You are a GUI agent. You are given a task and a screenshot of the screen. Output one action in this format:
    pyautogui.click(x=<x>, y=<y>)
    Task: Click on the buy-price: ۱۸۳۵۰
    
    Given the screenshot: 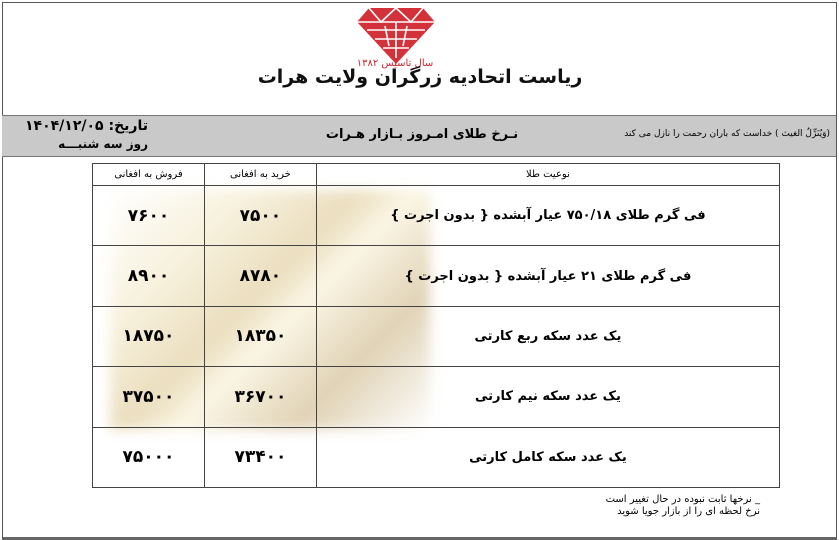 What is the action you would take?
    pyautogui.click(x=260, y=336)
    